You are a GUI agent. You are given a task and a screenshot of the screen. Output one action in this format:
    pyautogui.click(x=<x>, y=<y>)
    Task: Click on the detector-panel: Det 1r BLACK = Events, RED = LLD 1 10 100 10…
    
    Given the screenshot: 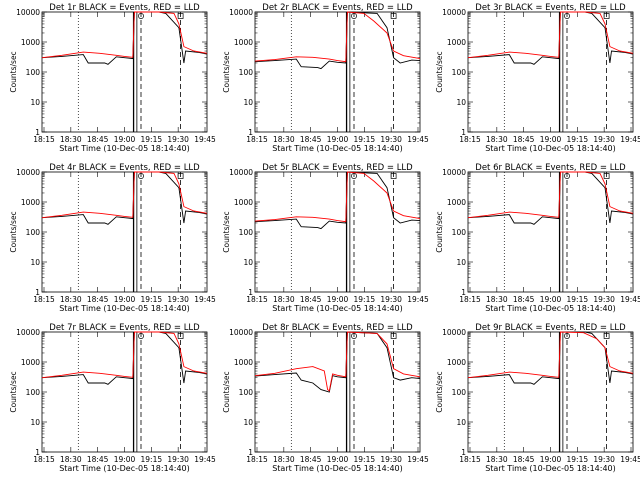 What is the action you would take?
    pyautogui.click(x=112, y=78)
    